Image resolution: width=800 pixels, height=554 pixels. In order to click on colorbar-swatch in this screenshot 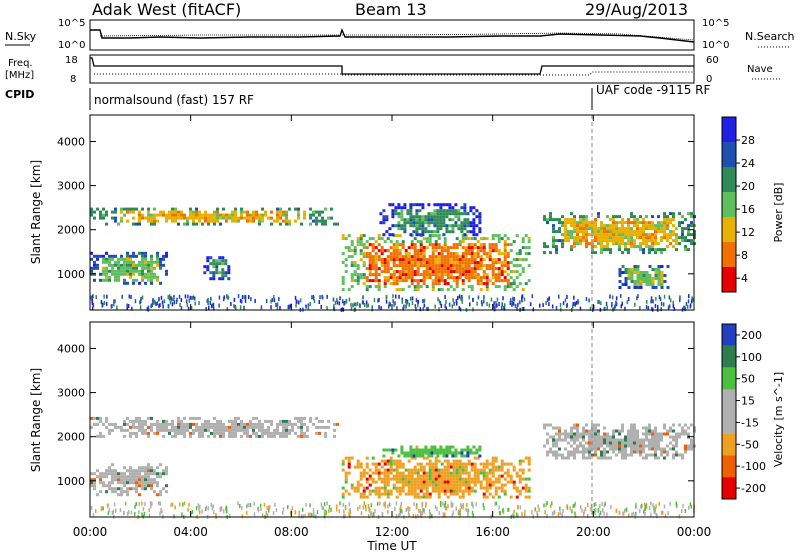, I will do `click(729, 422)`.